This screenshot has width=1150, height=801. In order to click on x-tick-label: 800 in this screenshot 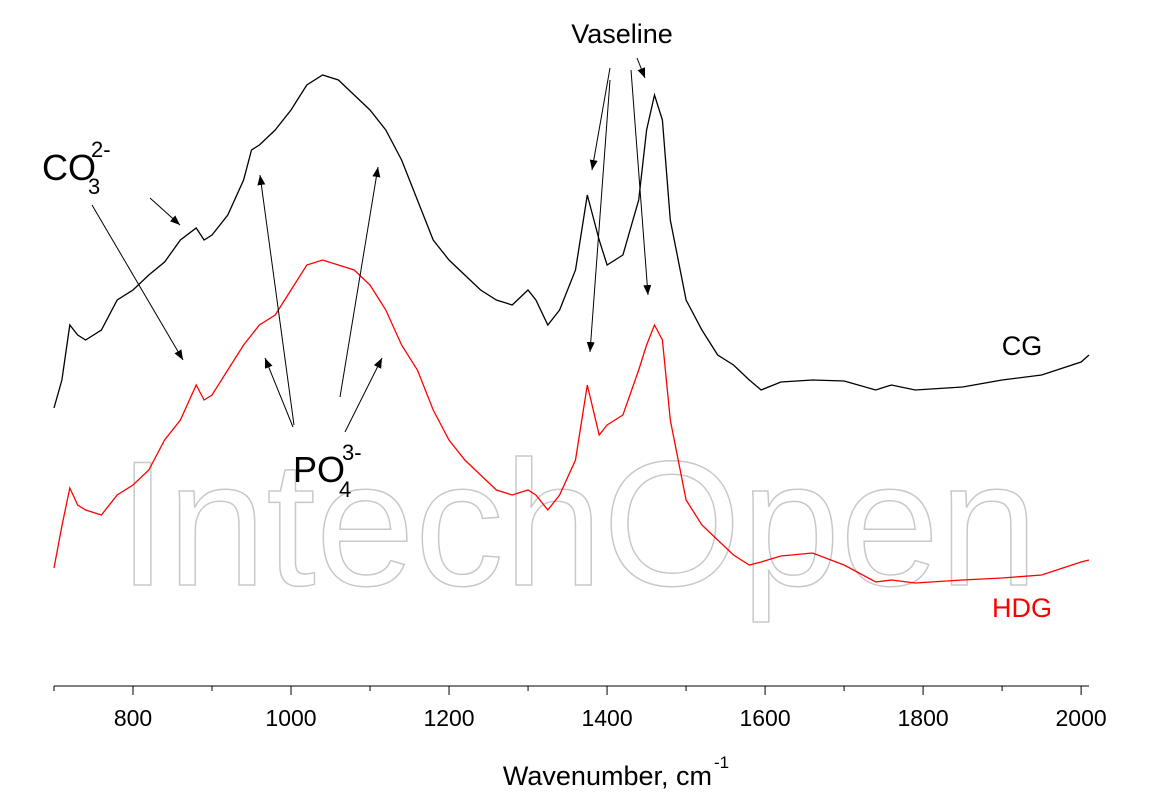, I will do `click(133, 718)`.